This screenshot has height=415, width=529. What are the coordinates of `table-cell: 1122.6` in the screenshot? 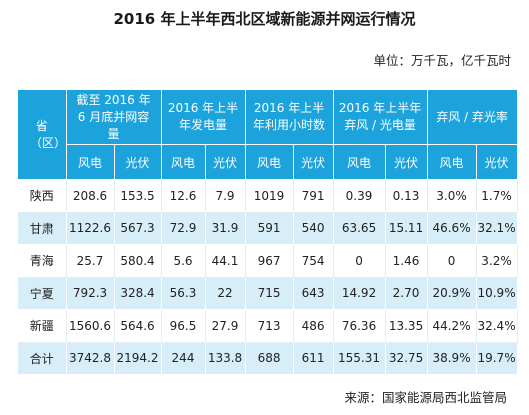 It's located at (90, 228).